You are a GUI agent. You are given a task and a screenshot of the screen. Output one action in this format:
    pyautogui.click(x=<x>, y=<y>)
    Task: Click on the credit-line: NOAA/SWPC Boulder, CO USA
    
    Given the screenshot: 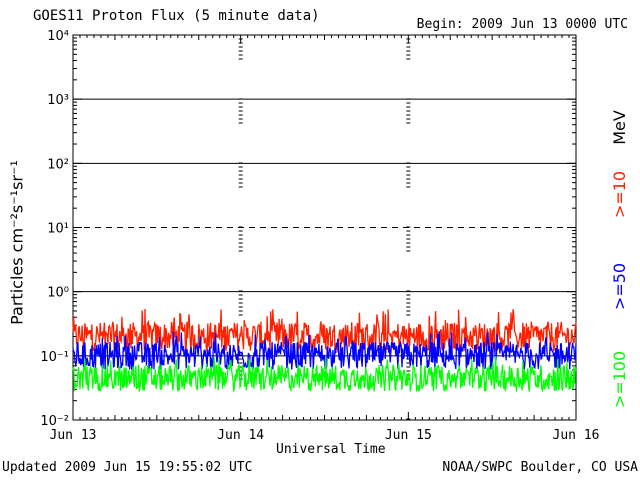 What is the action you would take?
    pyautogui.click(x=540, y=467)
    